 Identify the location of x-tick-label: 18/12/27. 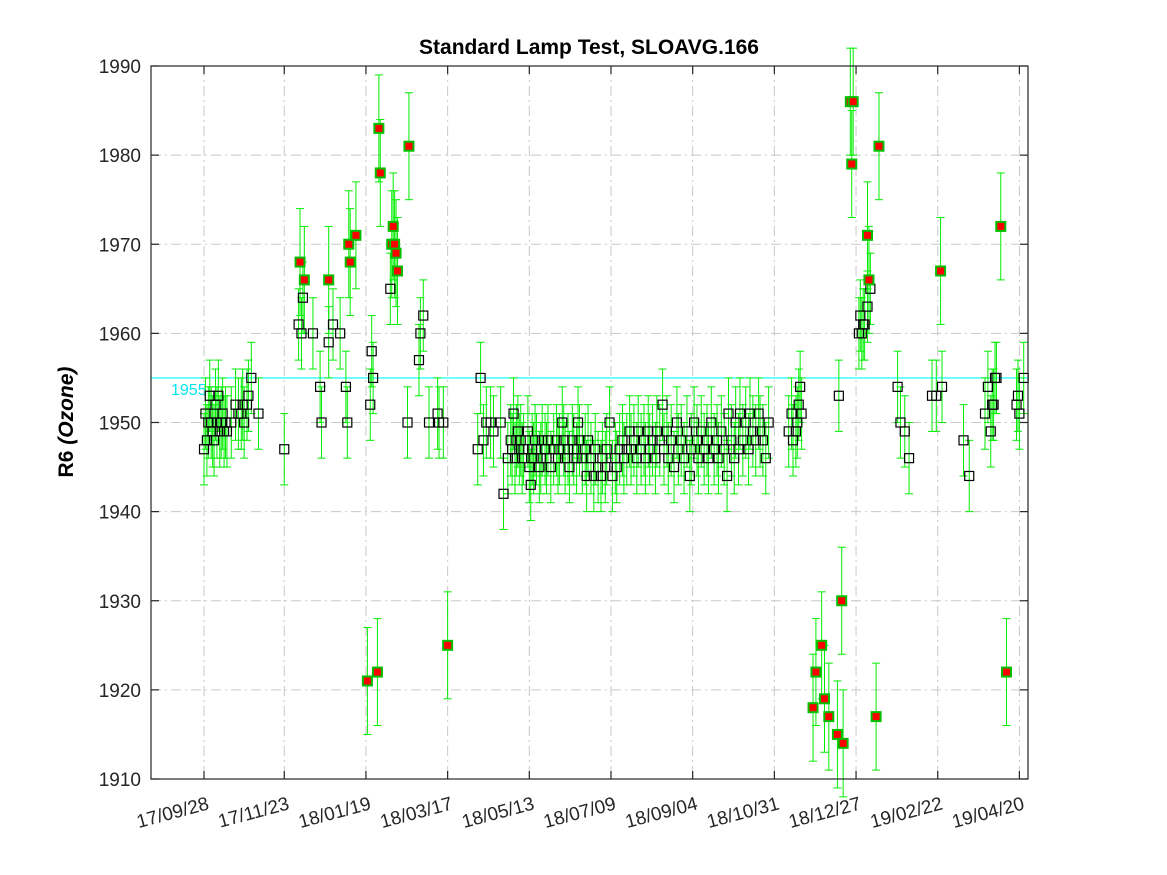
(824, 813).